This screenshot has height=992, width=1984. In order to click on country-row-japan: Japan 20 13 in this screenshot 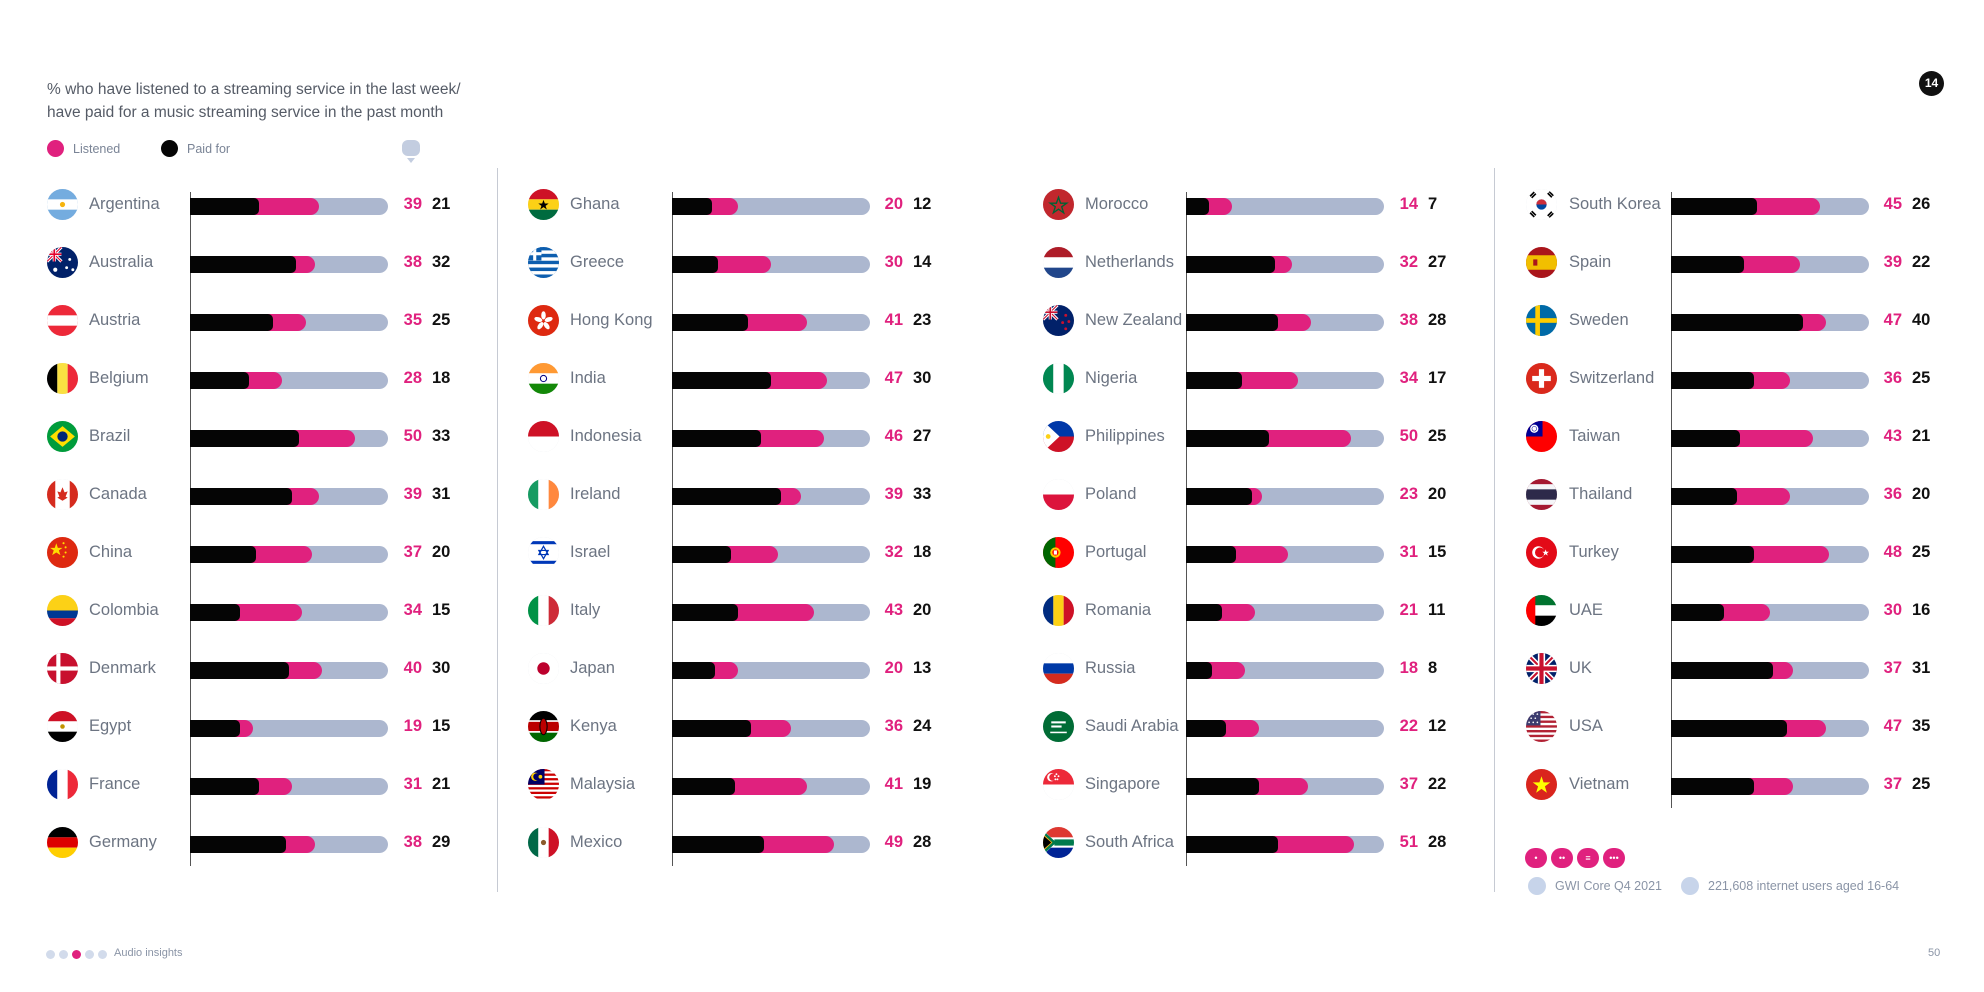, I will do `click(992, 668)`.